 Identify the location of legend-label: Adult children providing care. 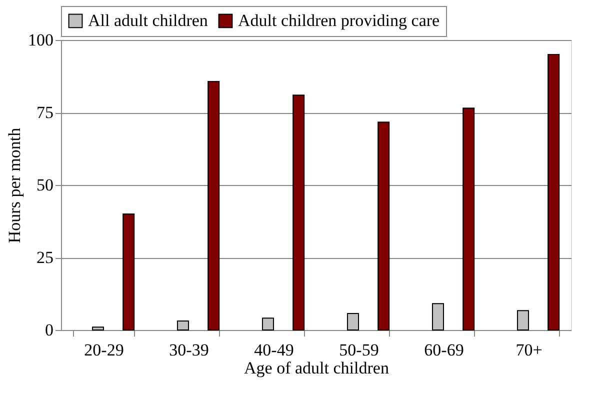
(339, 20).